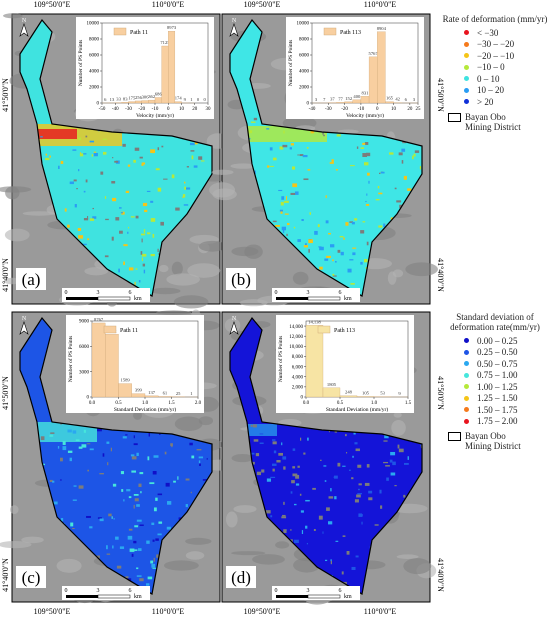 Image resolution: width=550 pixels, height=618 pixels. Describe the element at coordinates (276, 293) in the screenshot. I see `scale-tick: 0` at that location.